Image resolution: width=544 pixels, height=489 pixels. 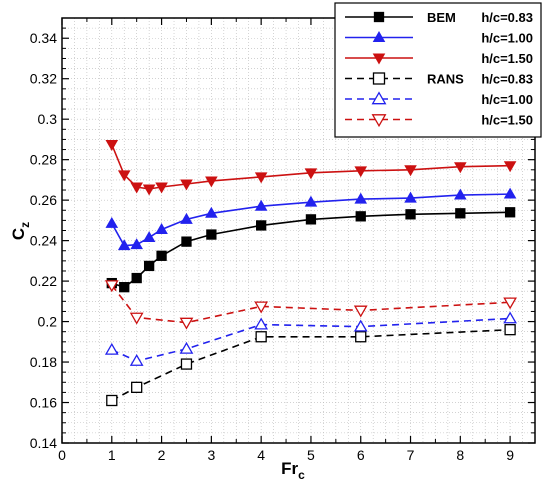 I want to click on legend-entry: RANS h/c=0.83, so click(x=439, y=79).